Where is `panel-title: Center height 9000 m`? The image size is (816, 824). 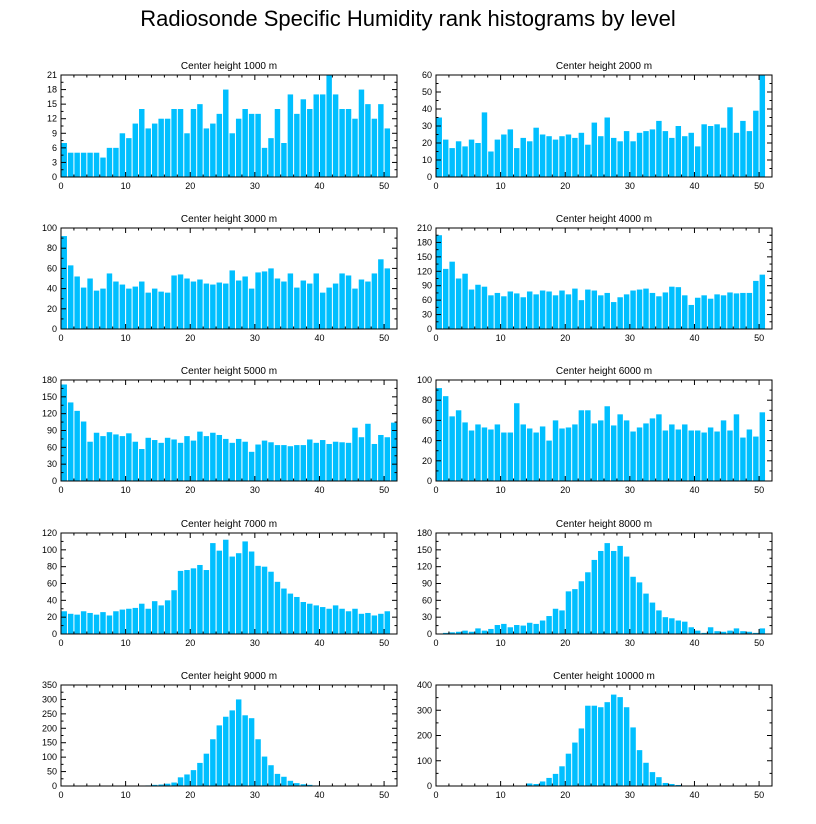 panel-title: Center height 9000 m is located at coordinates (229, 676).